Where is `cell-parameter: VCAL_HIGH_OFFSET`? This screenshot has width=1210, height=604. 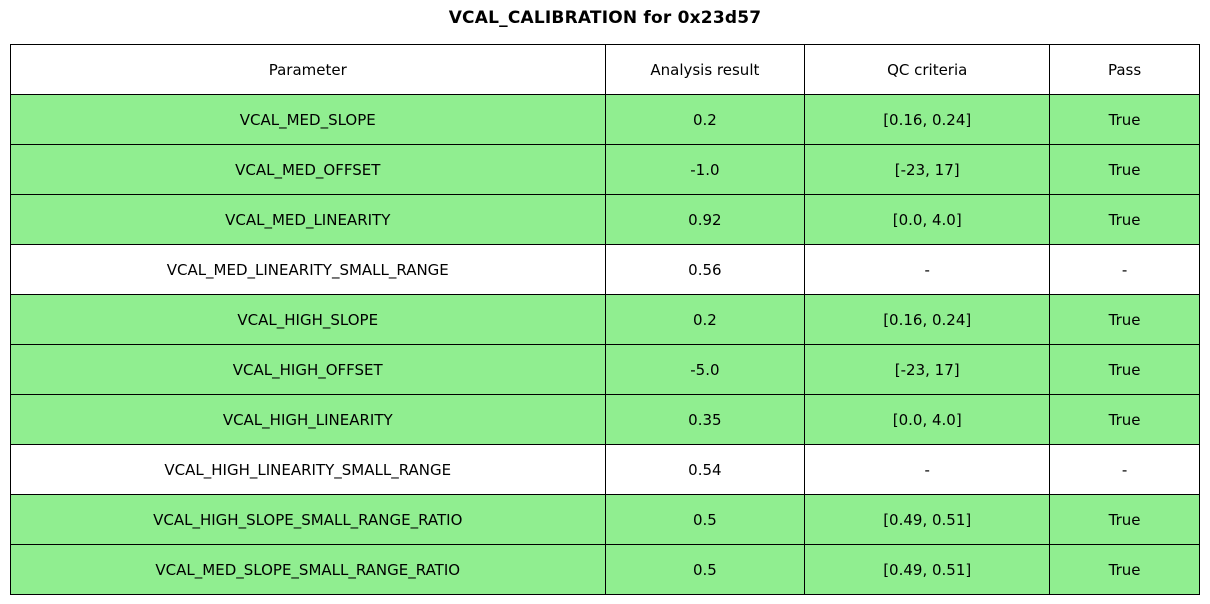
cell-parameter: VCAL_HIGH_OFFSET is located at coordinates (308, 369).